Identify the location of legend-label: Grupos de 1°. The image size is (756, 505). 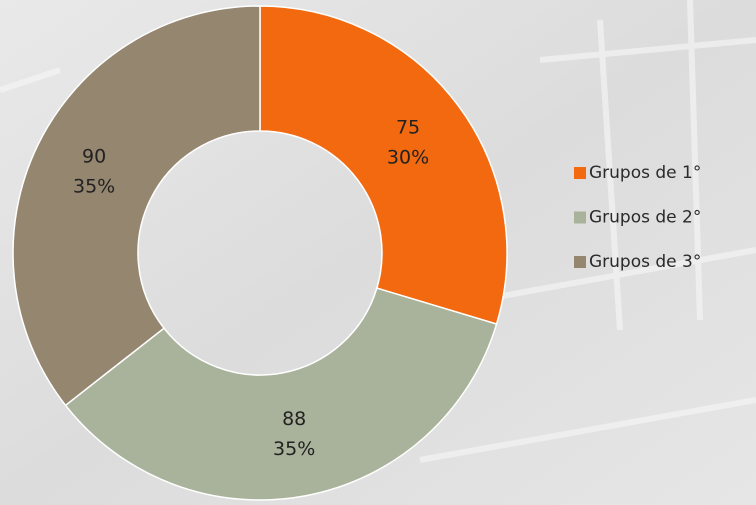
(645, 173).